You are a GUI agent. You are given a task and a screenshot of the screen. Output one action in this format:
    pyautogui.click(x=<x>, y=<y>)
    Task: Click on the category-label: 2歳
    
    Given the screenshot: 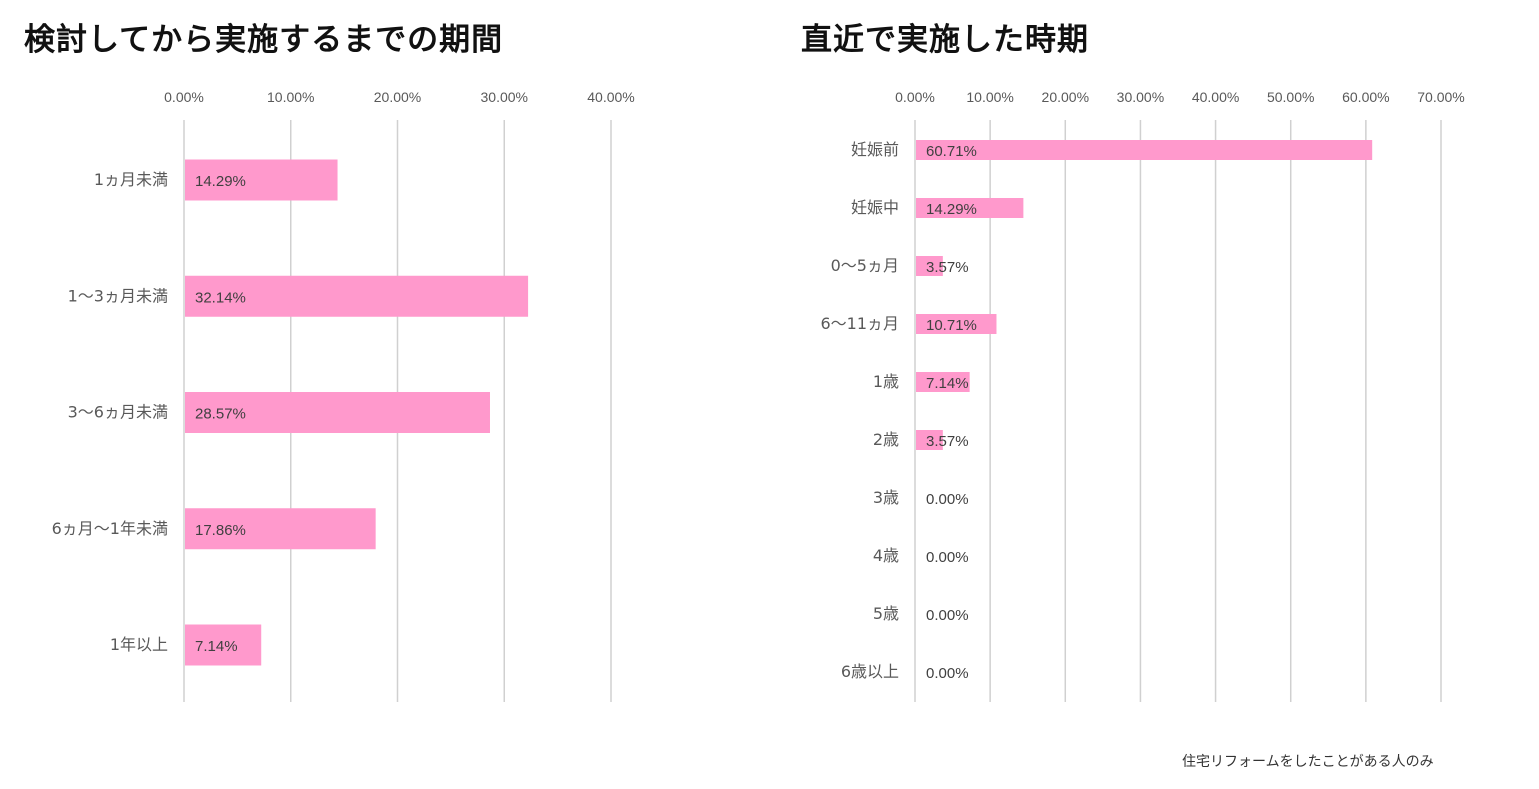 What is the action you would take?
    pyautogui.click(x=886, y=439)
    